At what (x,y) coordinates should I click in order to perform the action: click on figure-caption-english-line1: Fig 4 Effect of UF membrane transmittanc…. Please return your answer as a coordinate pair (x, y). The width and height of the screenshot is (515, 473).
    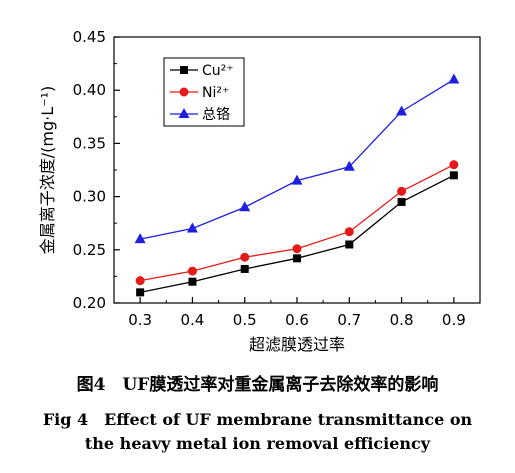
    Looking at the image, I should click on (257, 419).